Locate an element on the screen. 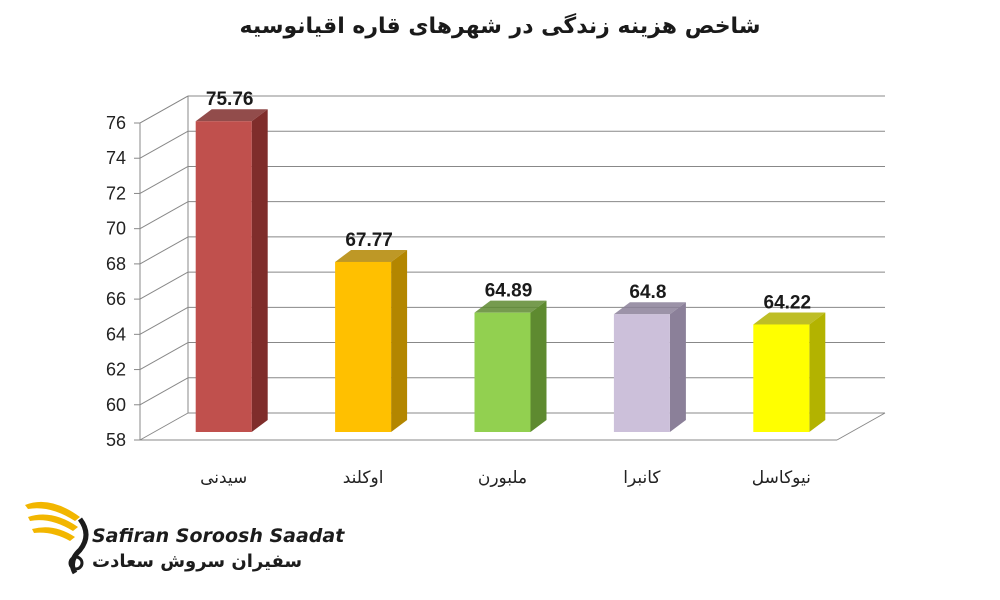 The width and height of the screenshot is (1000, 600). data-label: 64.22 is located at coordinates (788, 302).